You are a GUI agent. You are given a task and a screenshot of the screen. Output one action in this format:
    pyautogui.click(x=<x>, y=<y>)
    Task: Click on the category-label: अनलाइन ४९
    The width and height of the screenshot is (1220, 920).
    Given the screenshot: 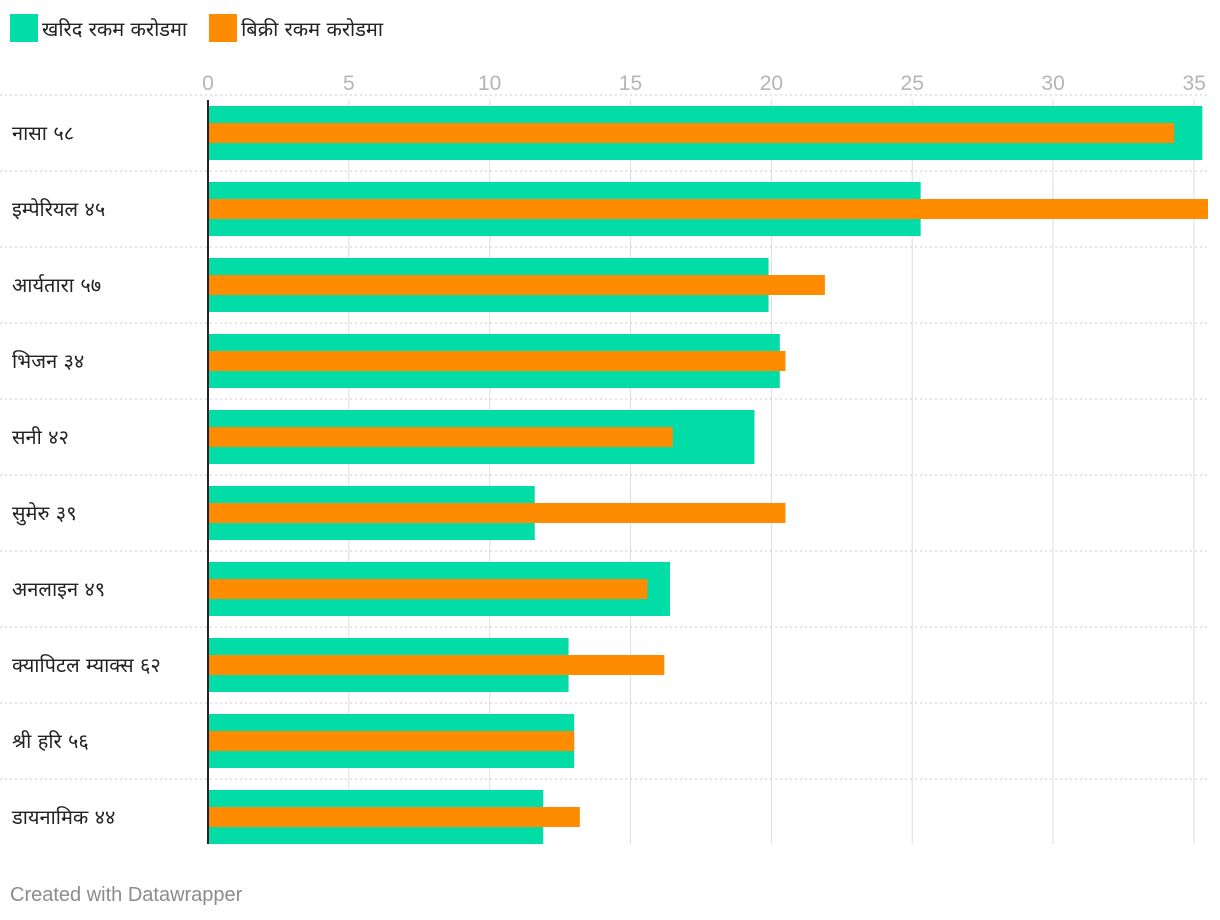 What is the action you would take?
    pyautogui.click(x=58, y=589)
    